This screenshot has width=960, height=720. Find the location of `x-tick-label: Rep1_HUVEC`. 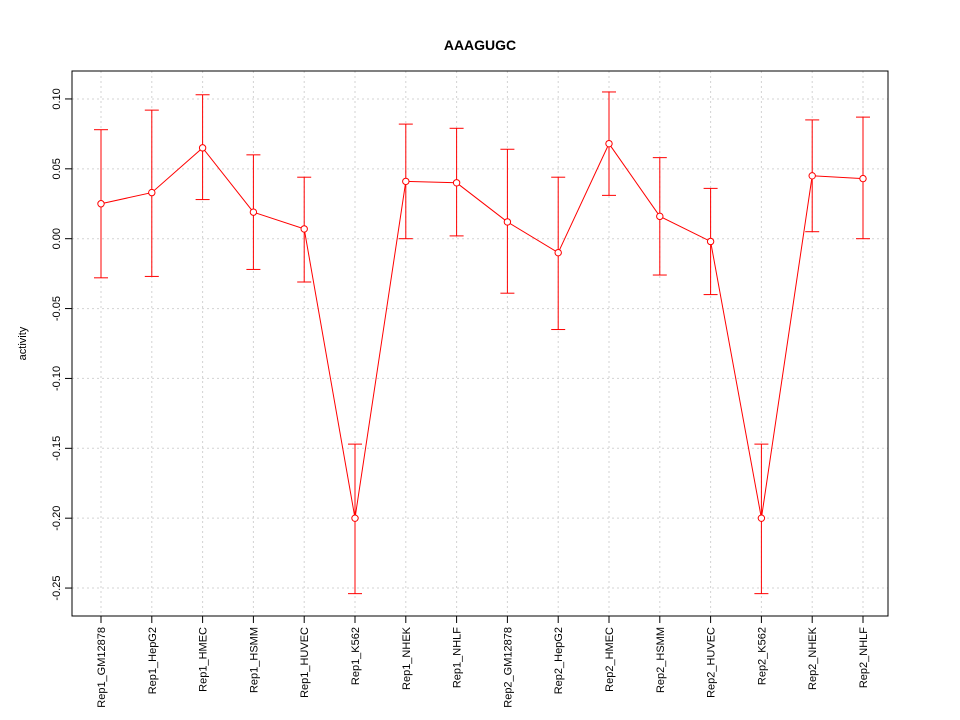

x-tick-label: Rep1_HUVEC is located at coordinates (305, 662).